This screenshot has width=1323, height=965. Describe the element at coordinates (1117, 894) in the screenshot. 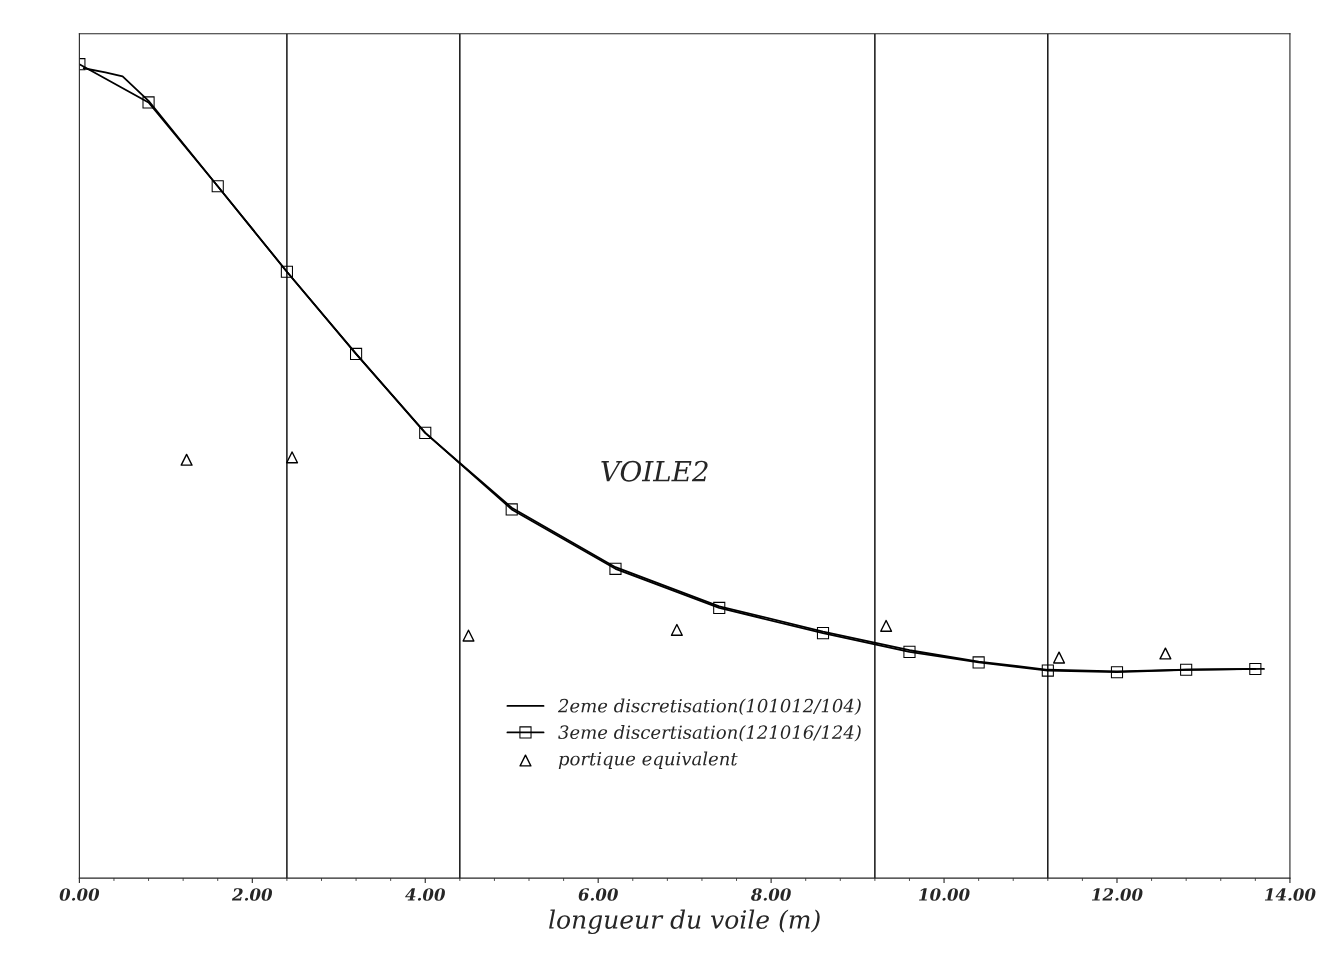

I see `x-tick-label: 12.00` at that location.